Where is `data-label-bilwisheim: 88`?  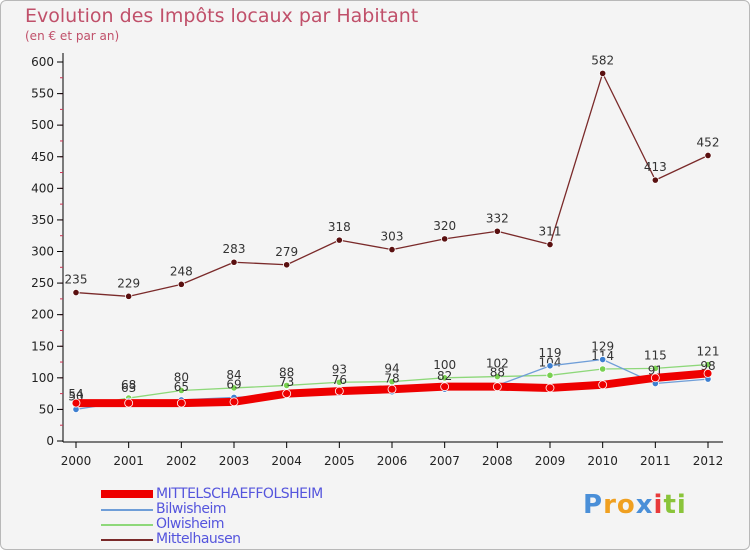
data-label-bilwisheim: 88 is located at coordinates (497, 372).